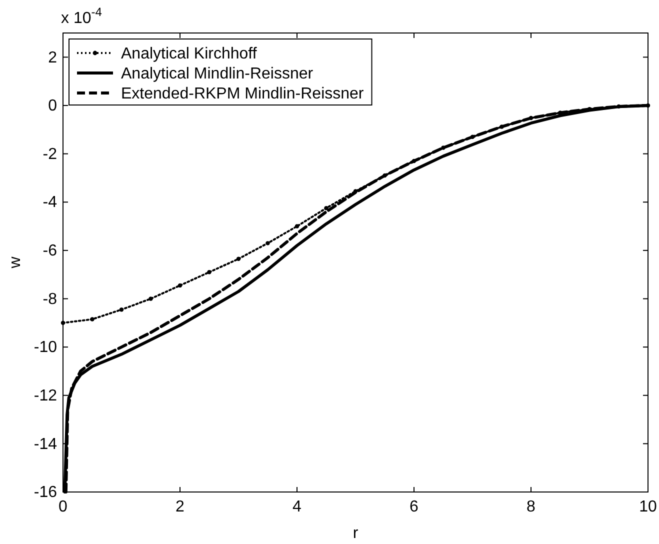 Image resolution: width=659 pixels, height=544 pixels. Describe the element at coordinates (189, 54) in the screenshot. I see `legend-label: Analytical Kirchhoff` at that location.